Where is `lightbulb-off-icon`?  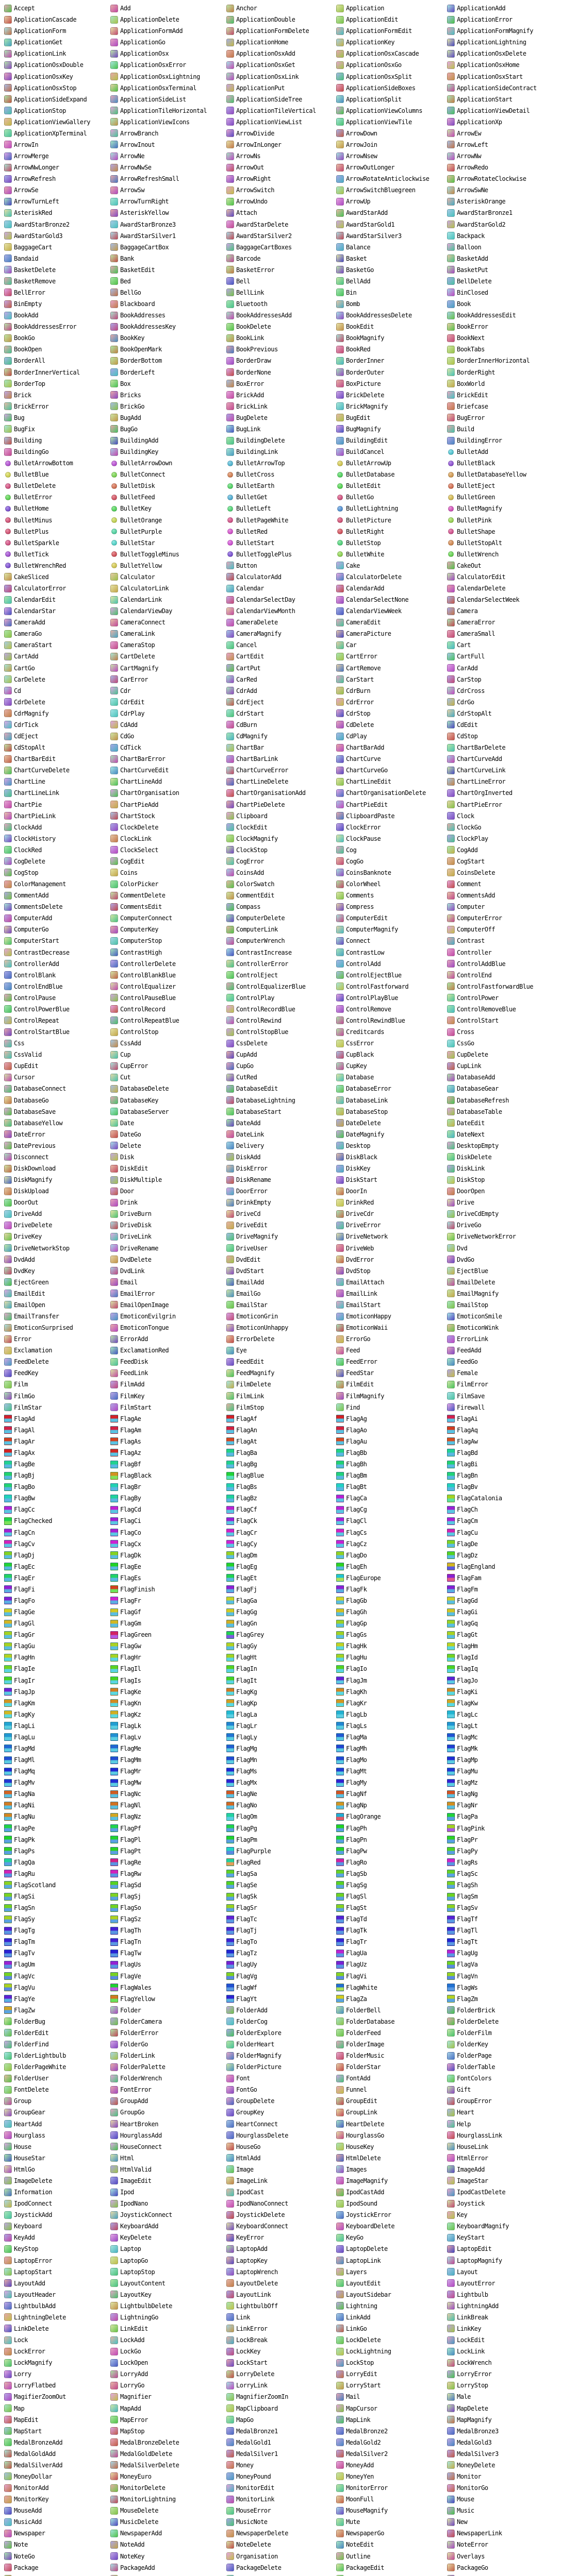 lightbulb-off-icon is located at coordinates (230, 2306).